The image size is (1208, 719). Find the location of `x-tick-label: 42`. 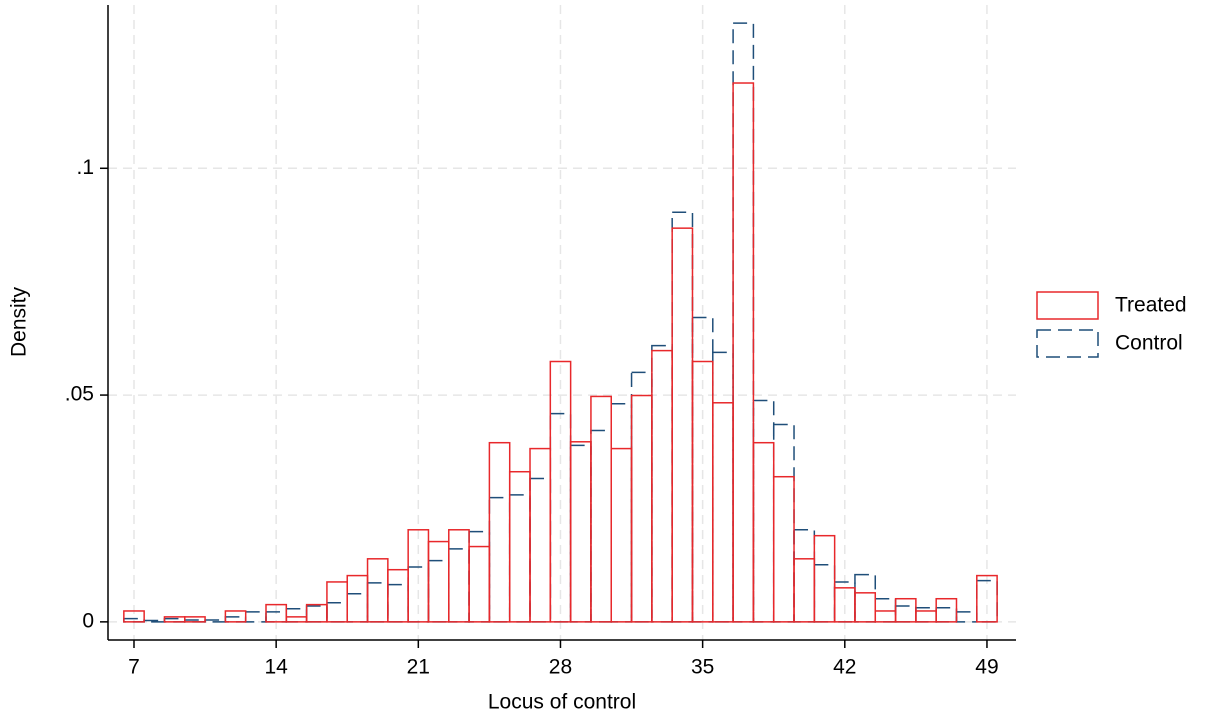

x-tick-label: 42 is located at coordinates (844, 667).